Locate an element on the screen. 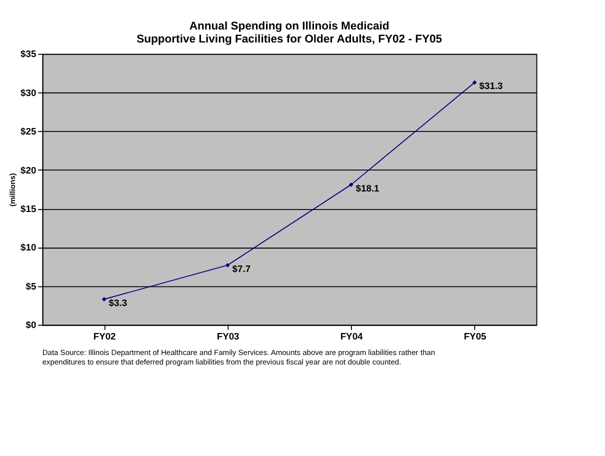 The image size is (605, 456). y-tick-label: $10 is located at coordinates (28, 247).